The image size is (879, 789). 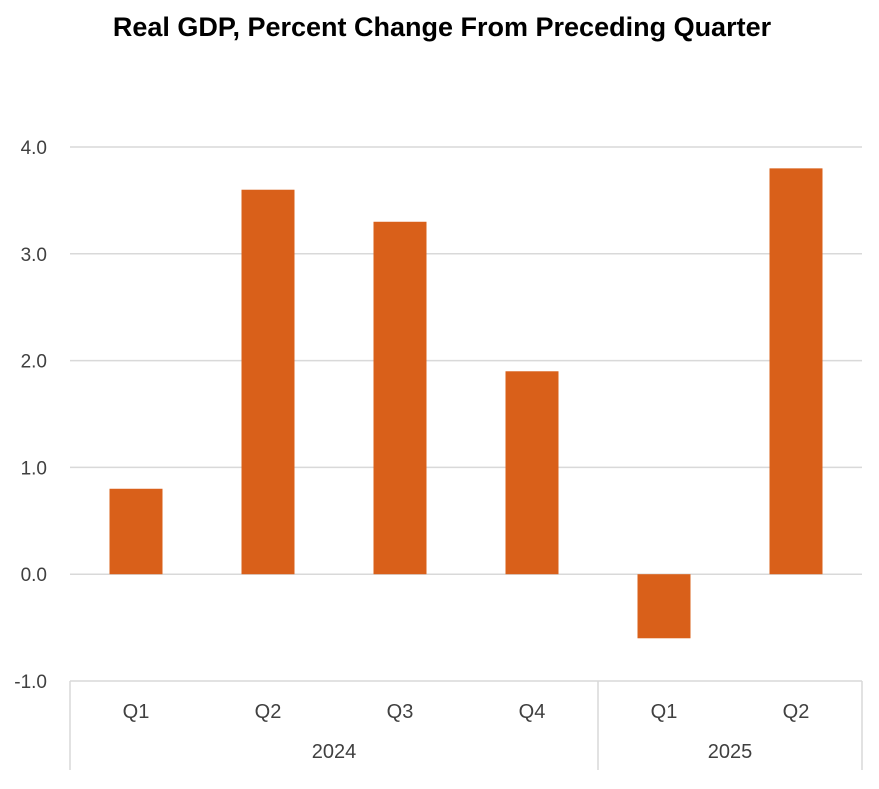 What do you see at coordinates (400, 712) in the screenshot?
I see `x-tick-label: Q3` at bounding box center [400, 712].